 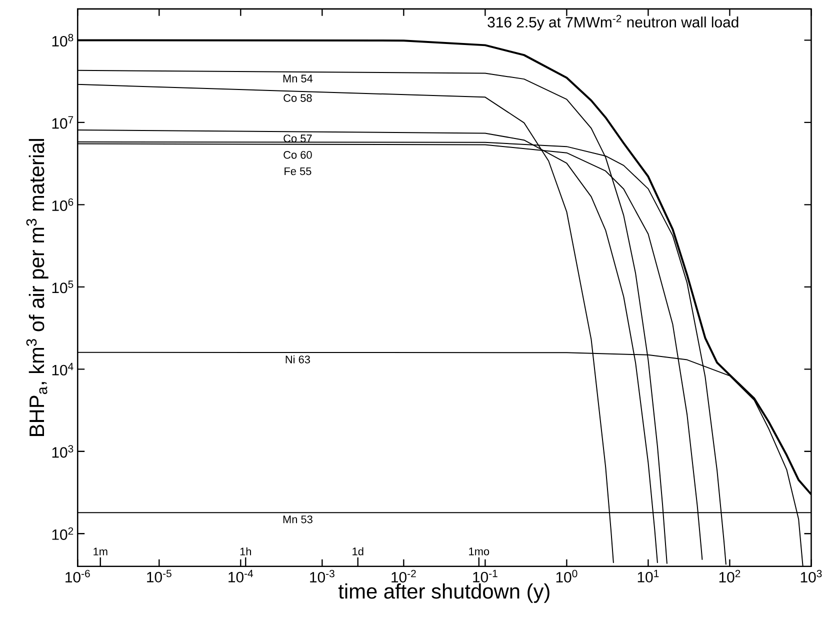 What do you see at coordinates (63, 451) in the screenshot?
I see `y-tick-label: 10$^{3}$` at bounding box center [63, 451].